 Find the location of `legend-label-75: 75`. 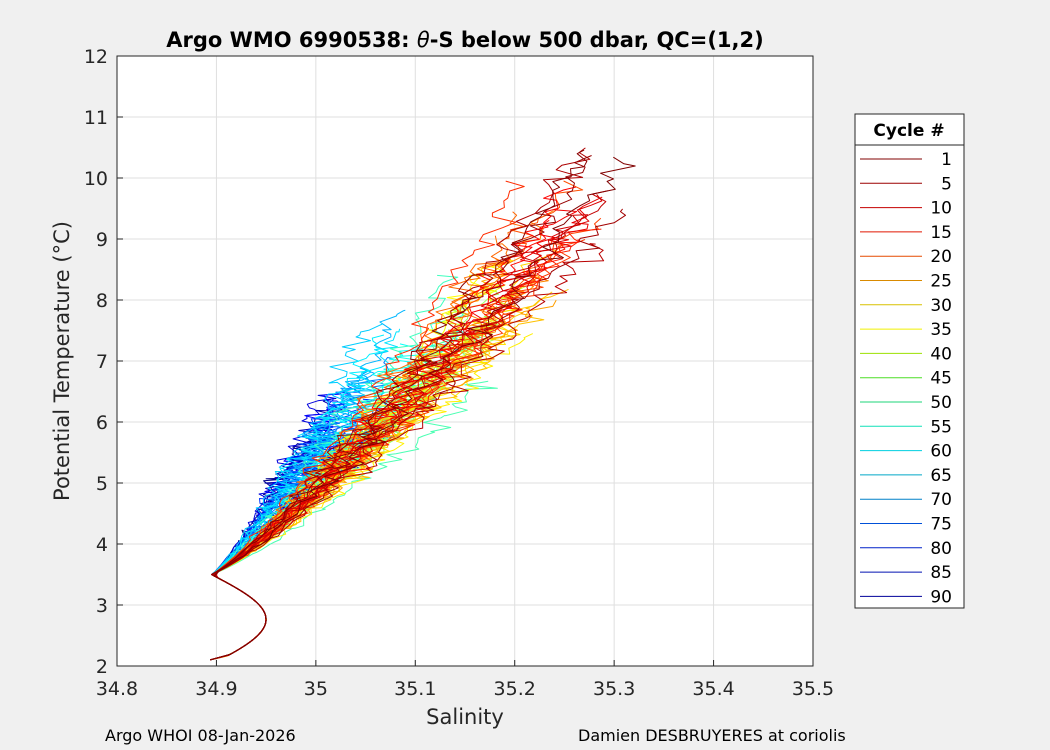

legend-label-75: 75 is located at coordinates (941, 525).